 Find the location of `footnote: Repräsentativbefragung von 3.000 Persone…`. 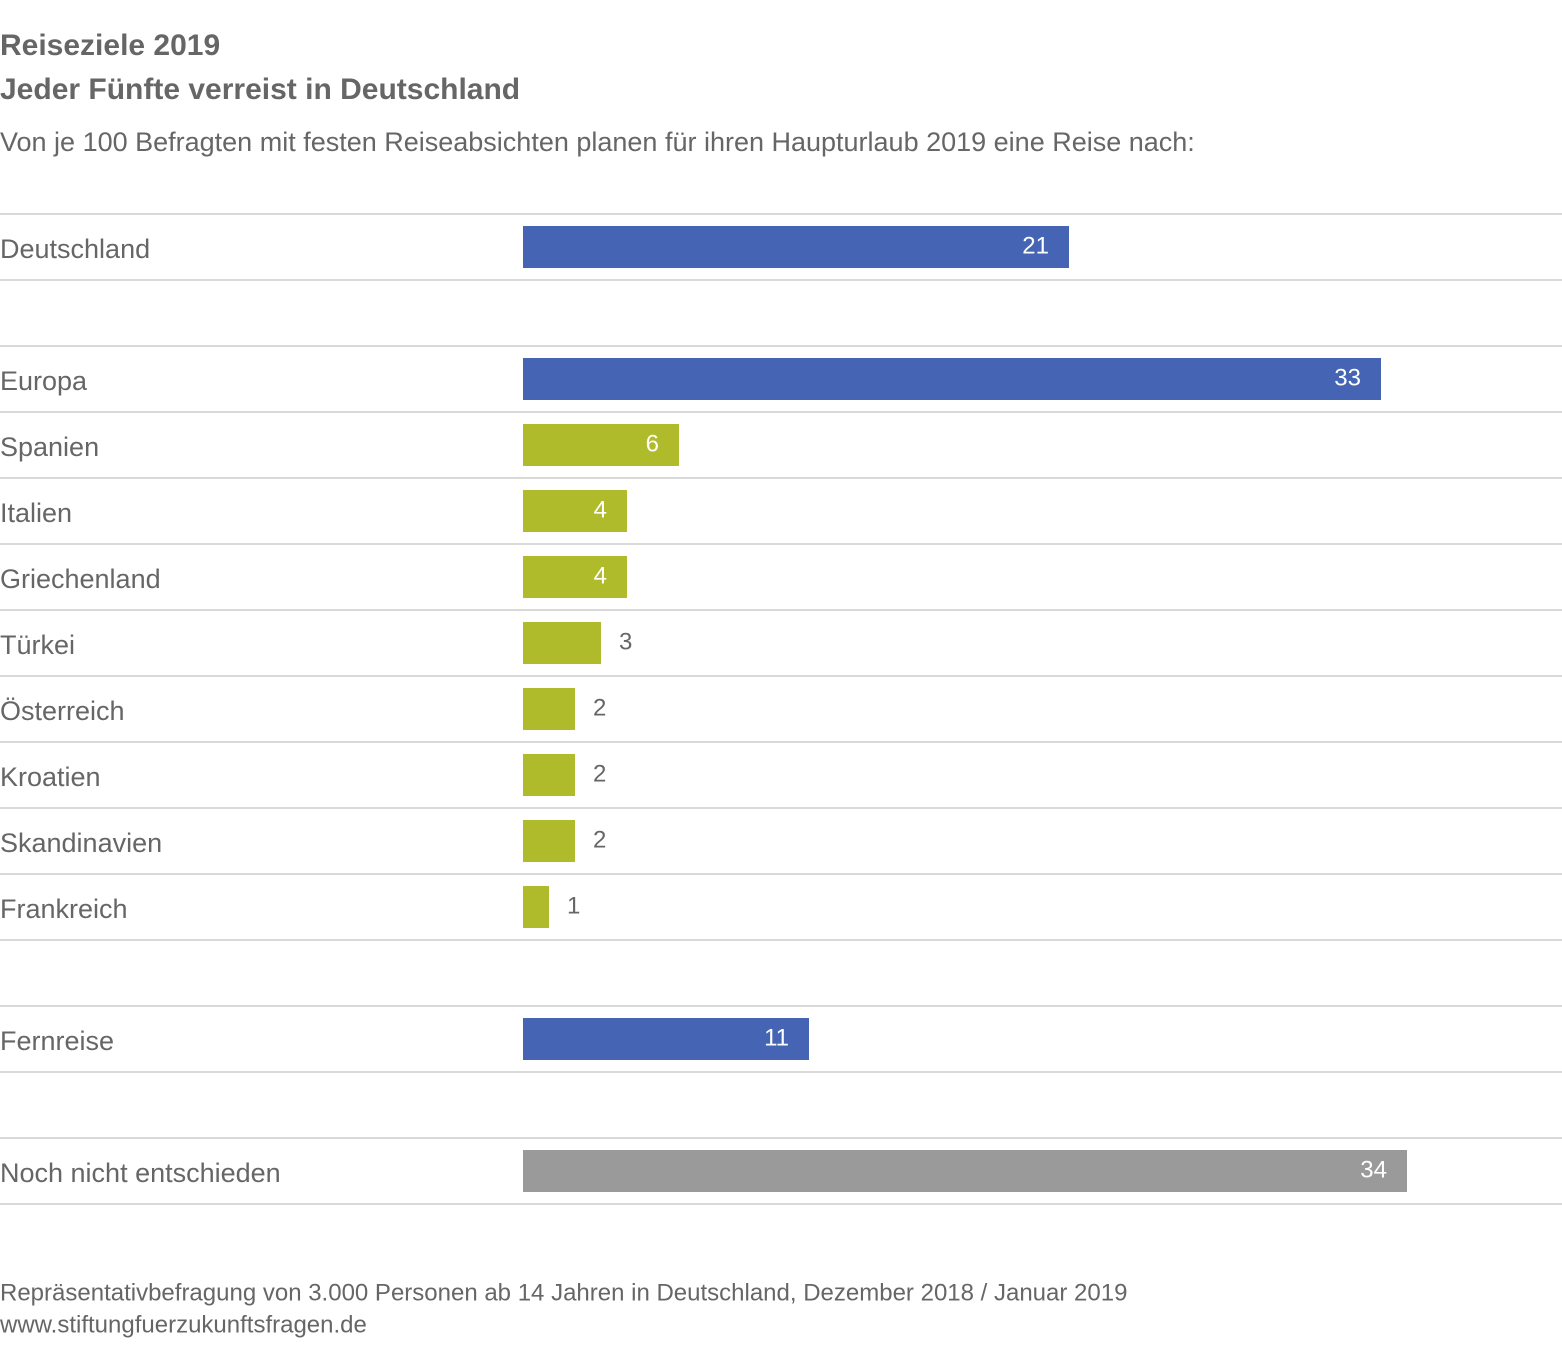

footnote: Repräsentativbefragung von 3.000 Persone… is located at coordinates (563, 1292).